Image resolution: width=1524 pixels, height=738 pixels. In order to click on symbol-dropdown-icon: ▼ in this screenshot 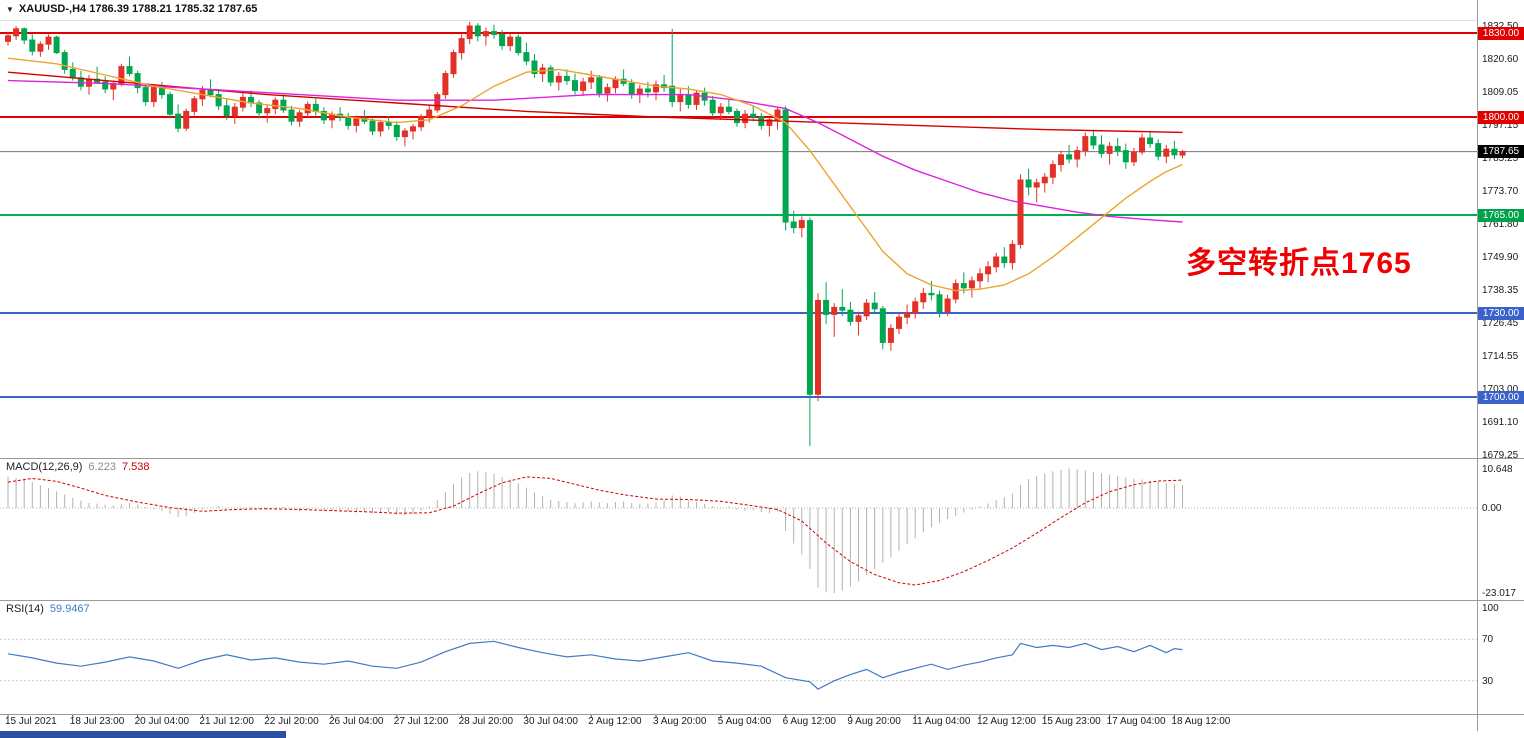, I will do `click(10, 9)`.